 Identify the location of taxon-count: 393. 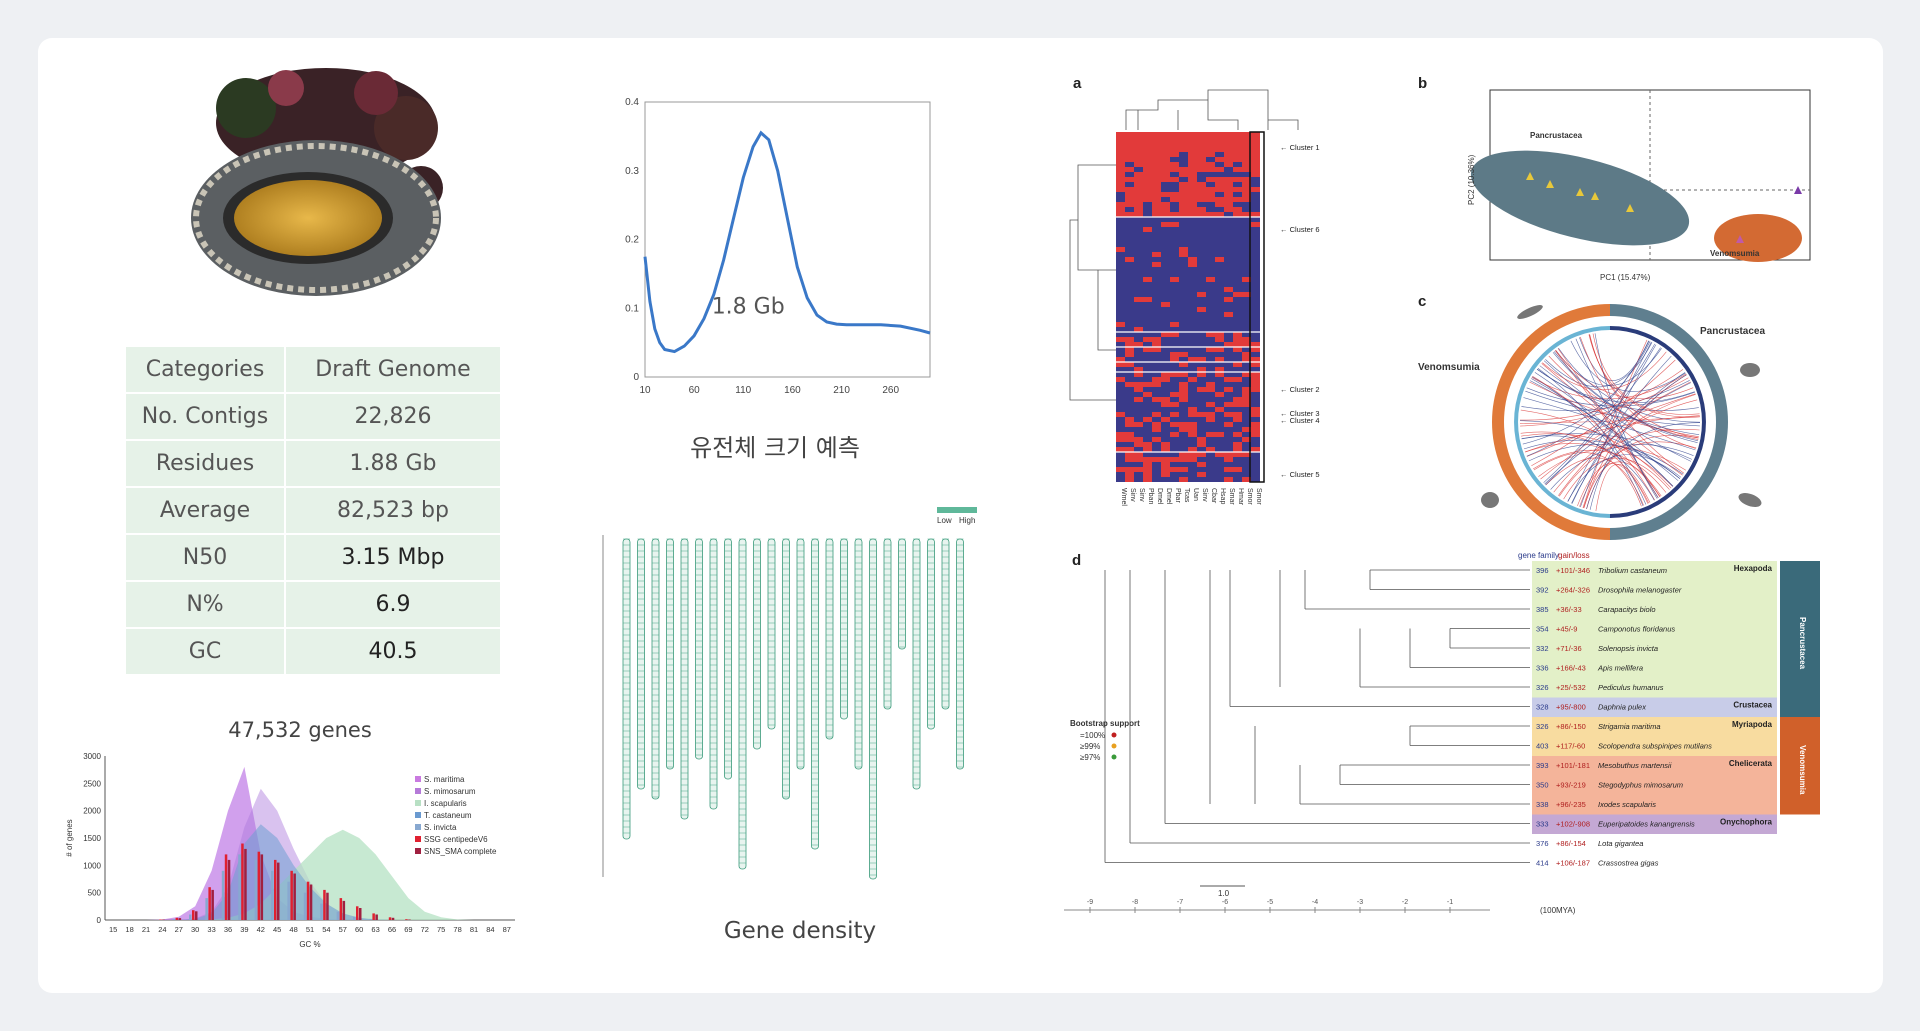
(1542, 765).